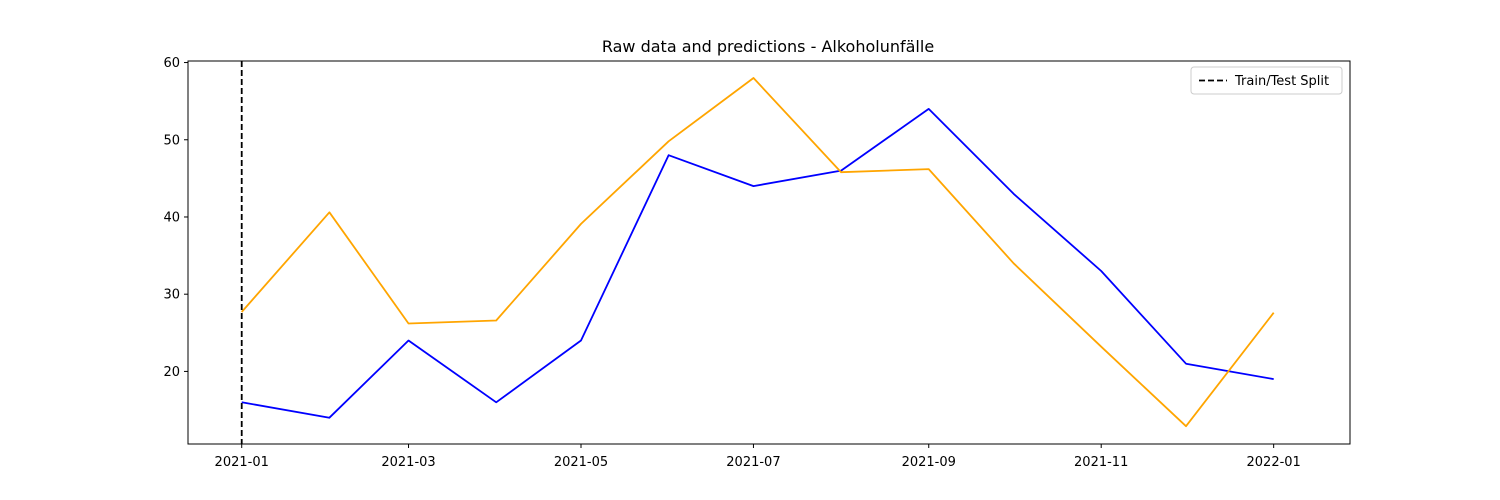 The height and width of the screenshot is (500, 1500). What do you see at coordinates (929, 462) in the screenshot?
I see `x-tick-label: 2021-09` at bounding box center [929, 462].